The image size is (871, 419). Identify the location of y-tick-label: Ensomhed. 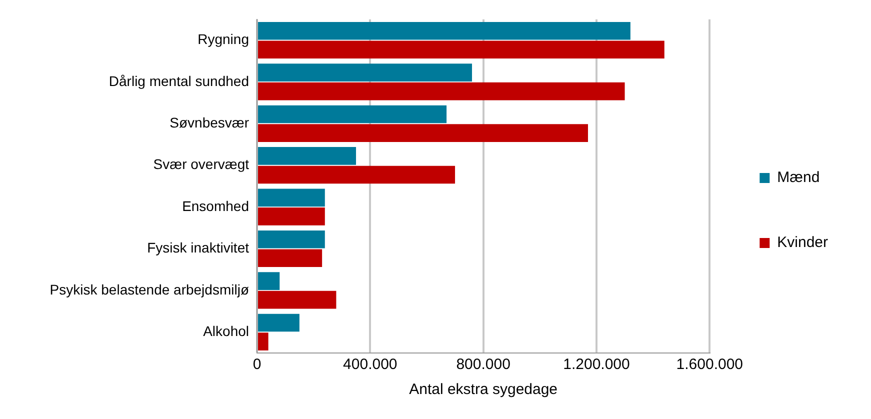
(215, 206).